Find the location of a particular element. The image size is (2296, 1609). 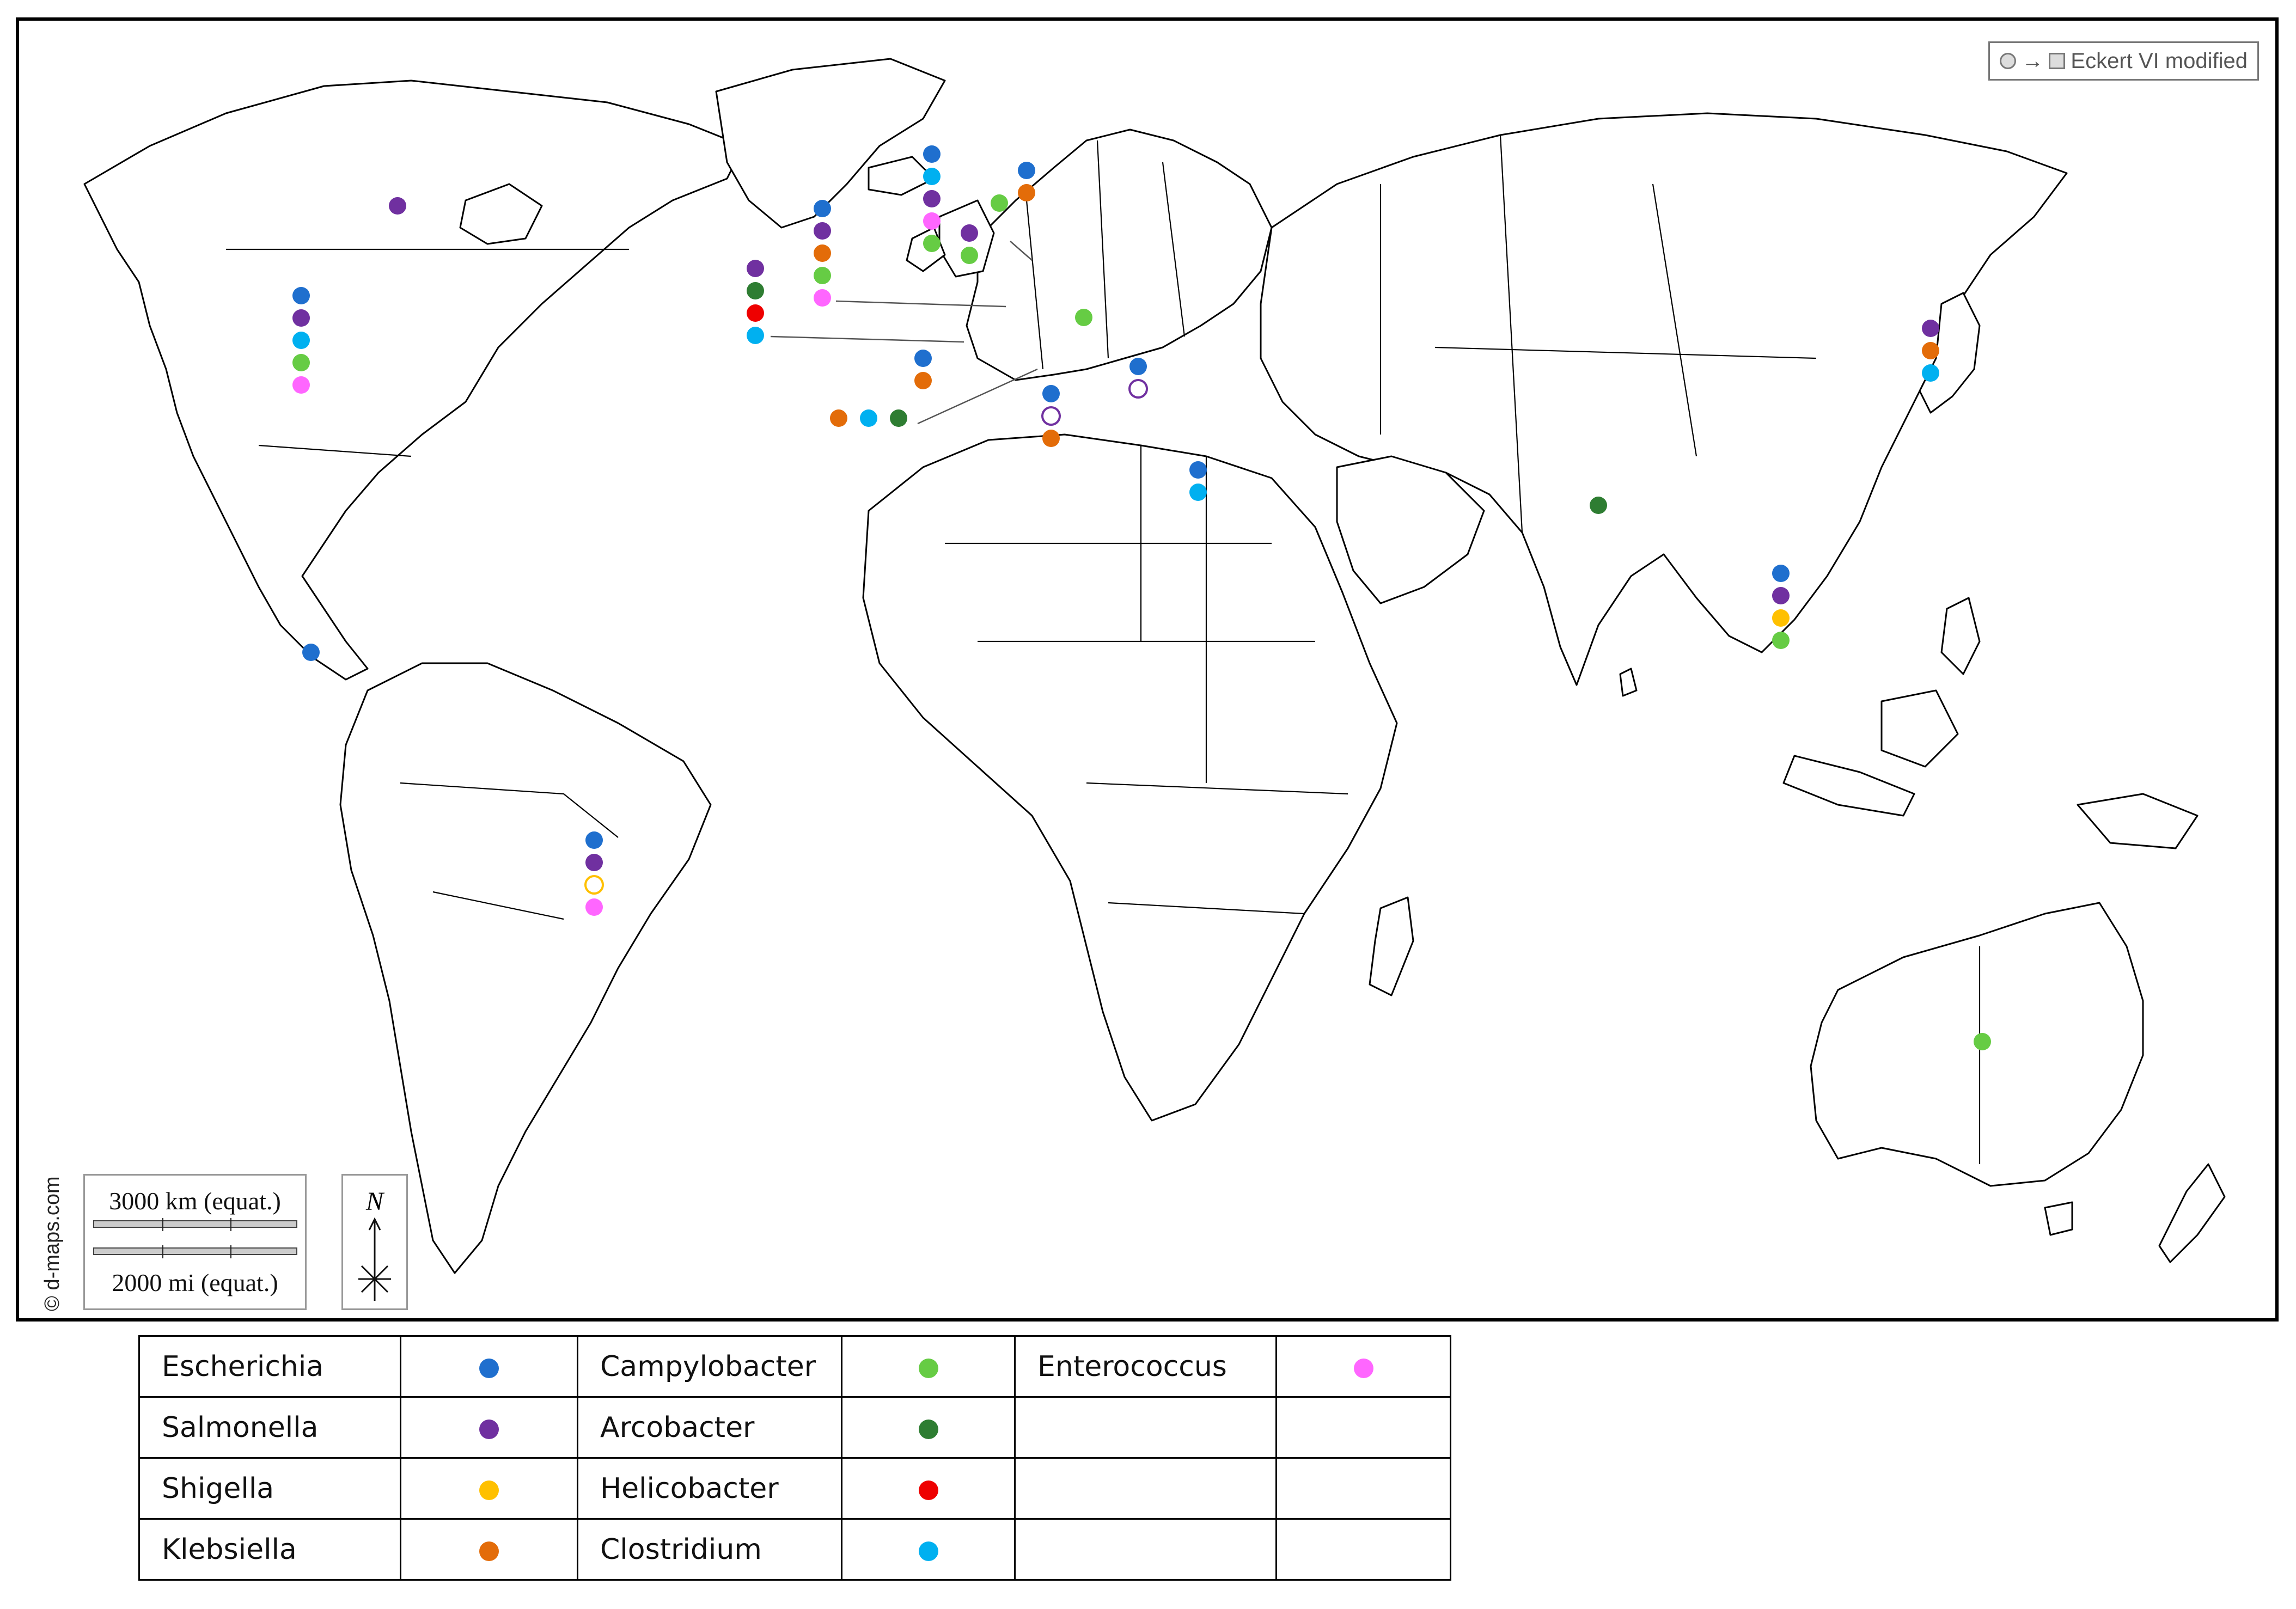

map-dot-france-klebsiella is located at coordinates (822, 253).